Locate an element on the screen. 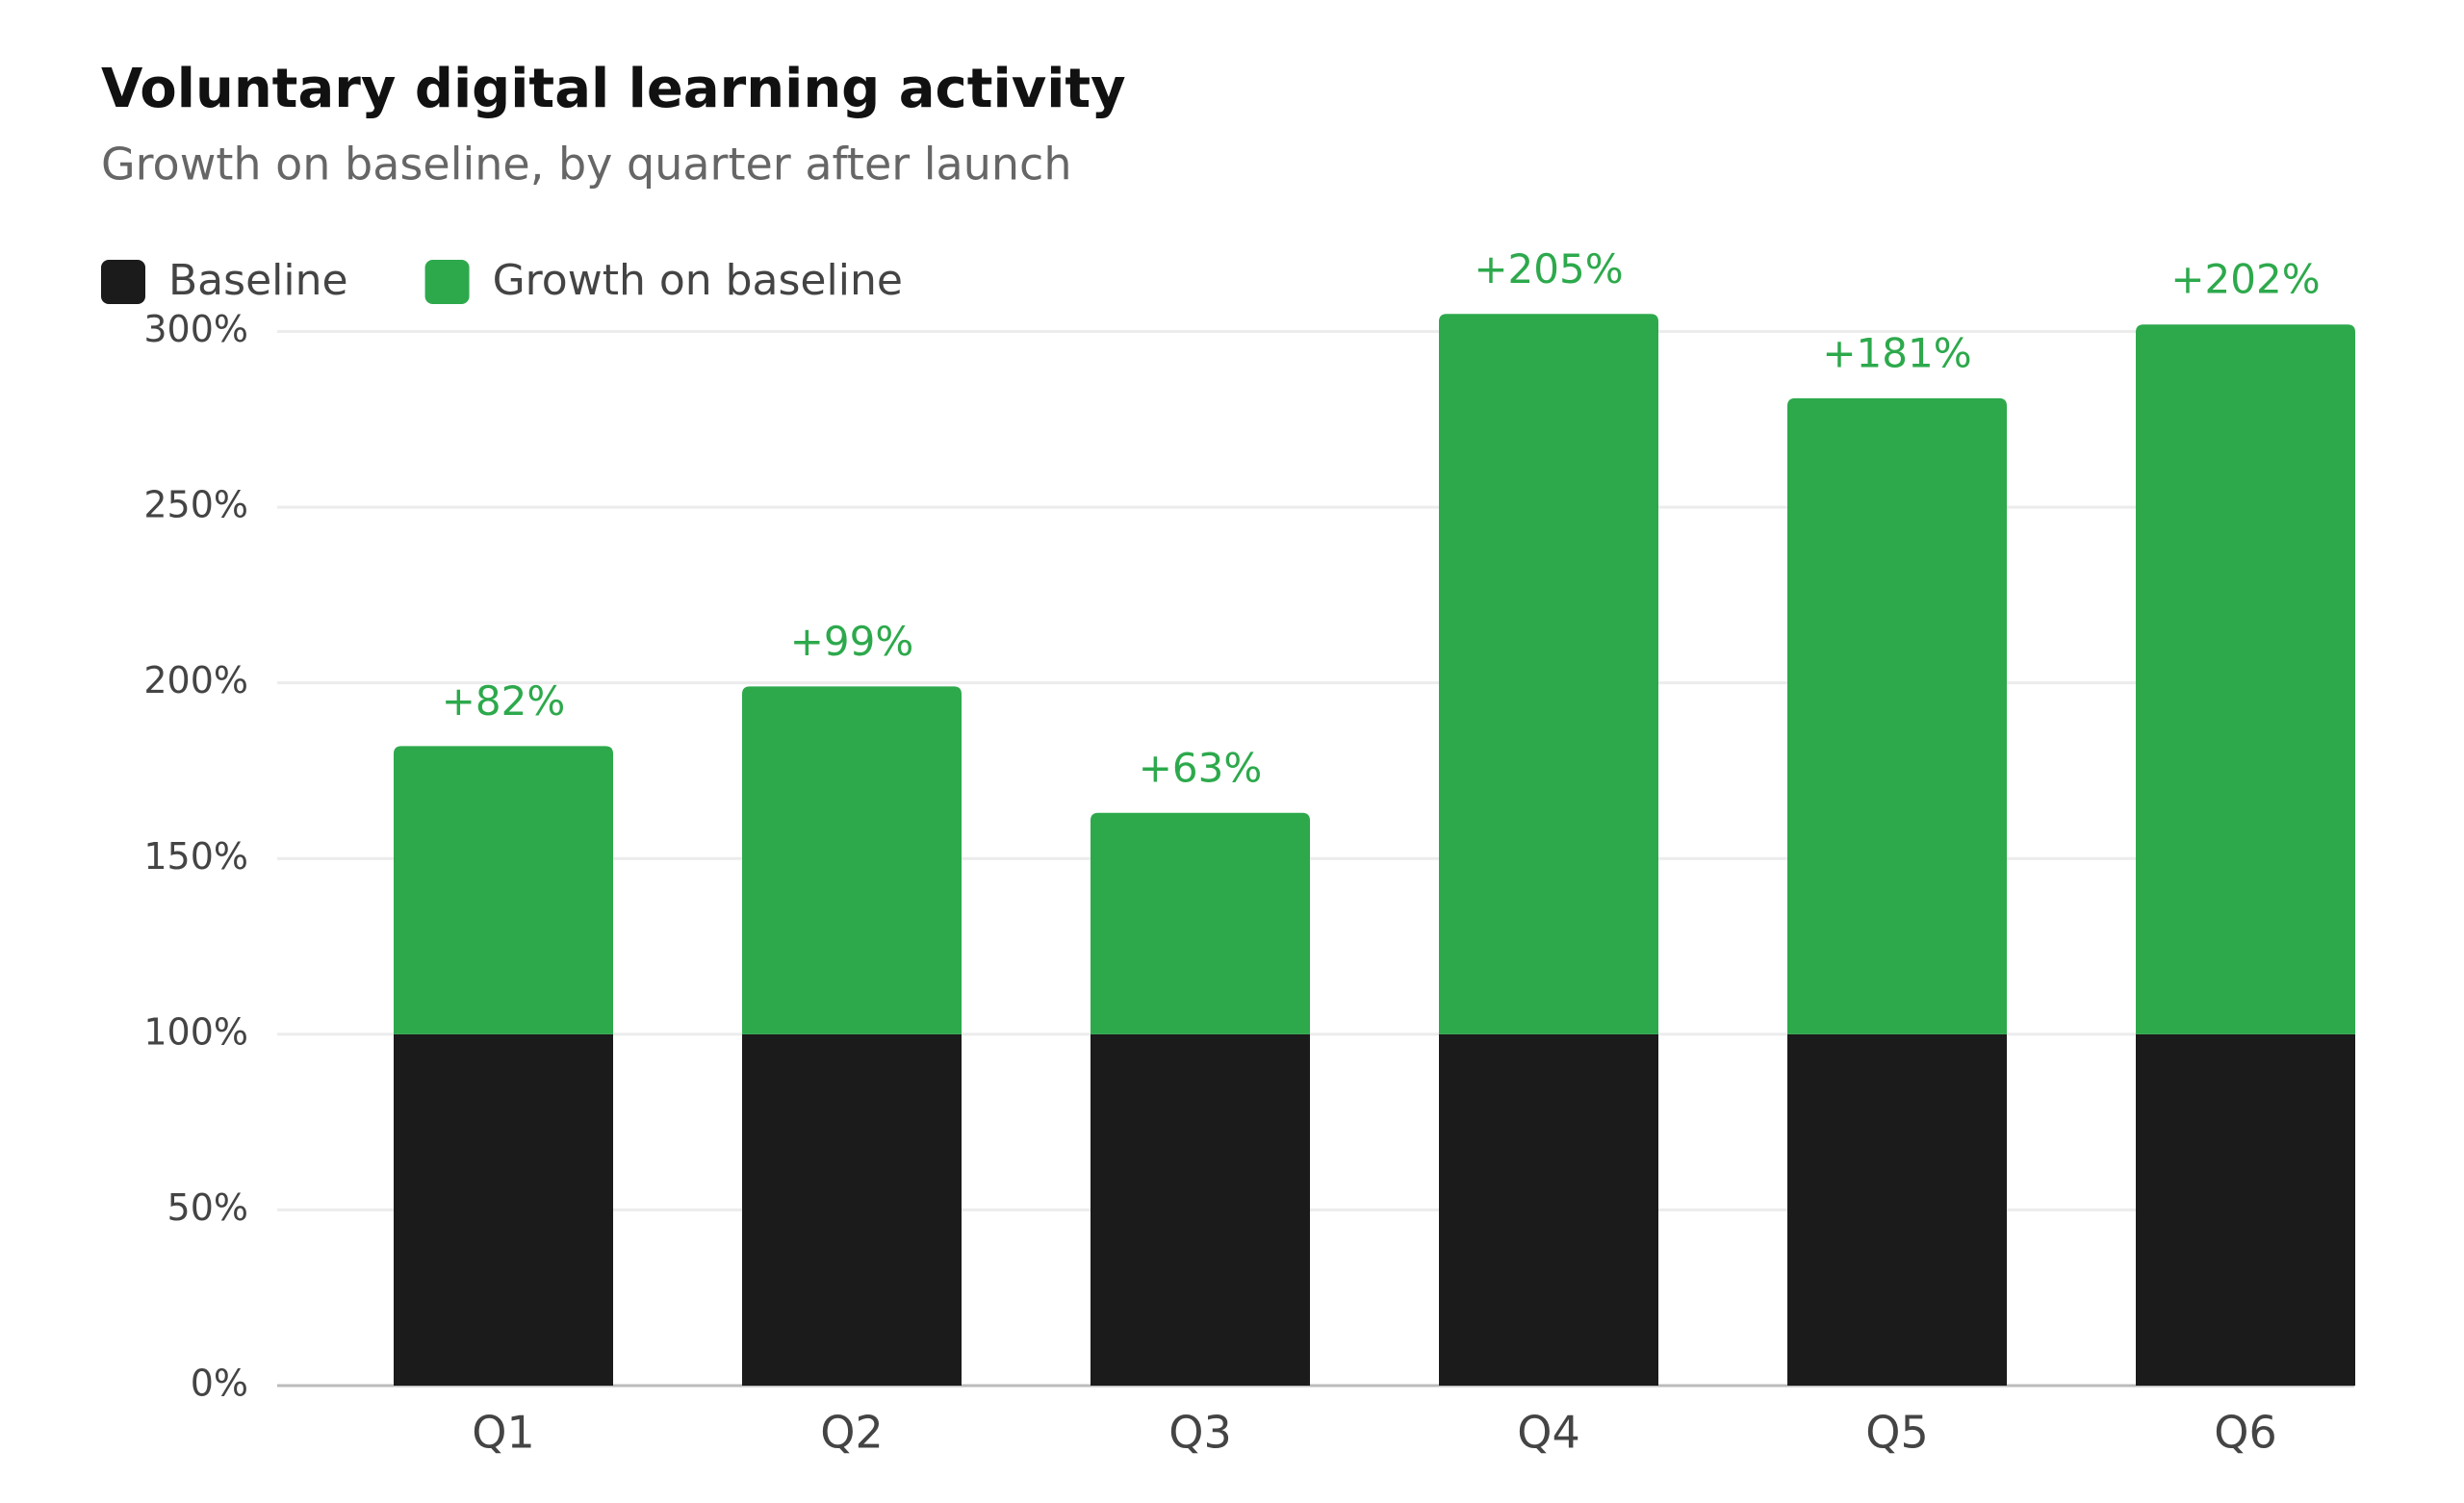 This screenshot has width=2464, height=1503. x-tick-label: Q2 is located at coordinates (851, 1433).